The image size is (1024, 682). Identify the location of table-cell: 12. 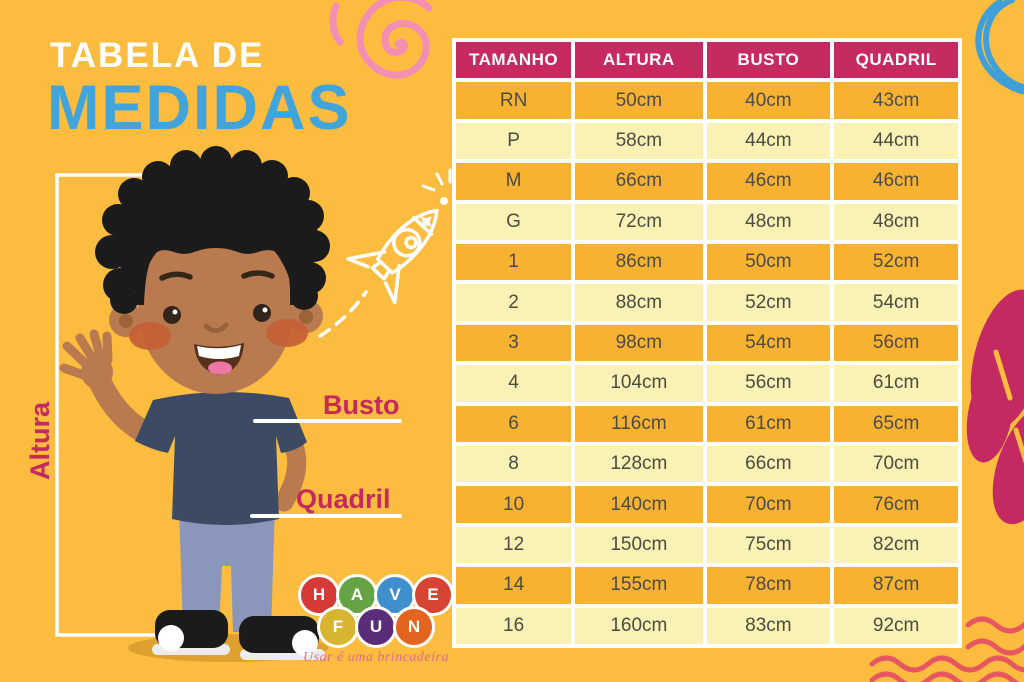
(514, 545).